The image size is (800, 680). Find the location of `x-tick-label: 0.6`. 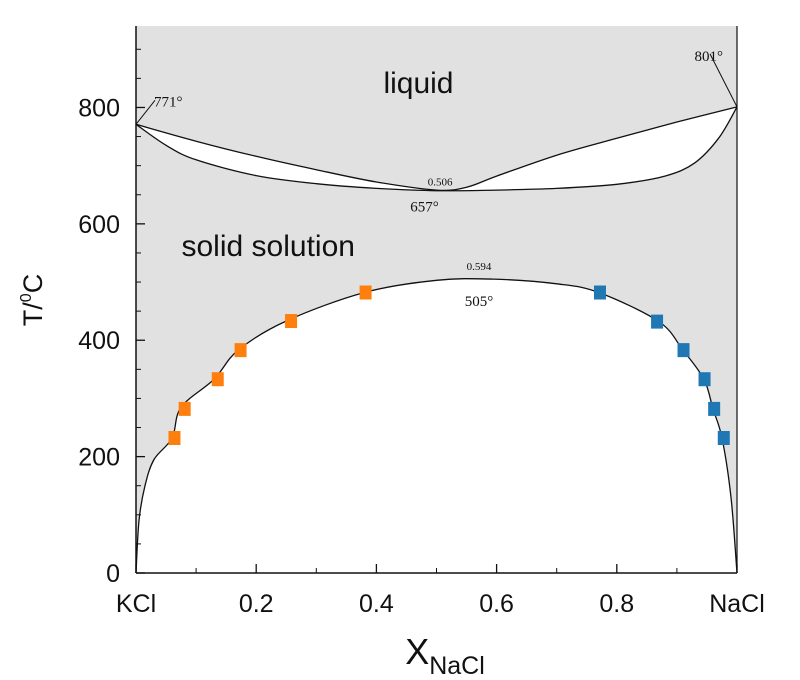

x-tick-label: 0.6 is located at coordinates (496, 604).